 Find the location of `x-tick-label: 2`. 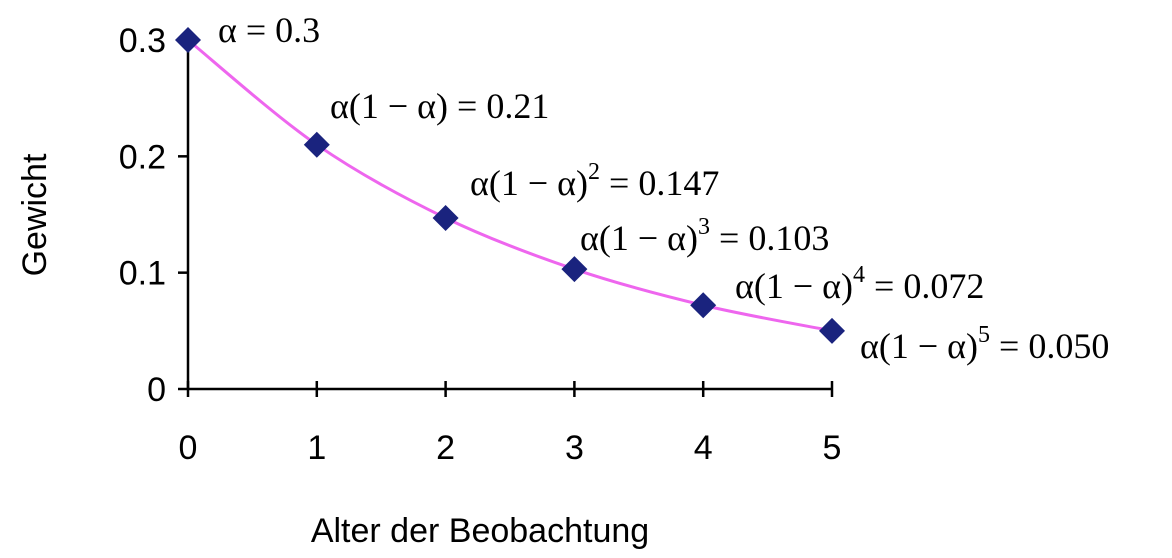

x-tick-label: 2 is located at coordinates (445, 448).